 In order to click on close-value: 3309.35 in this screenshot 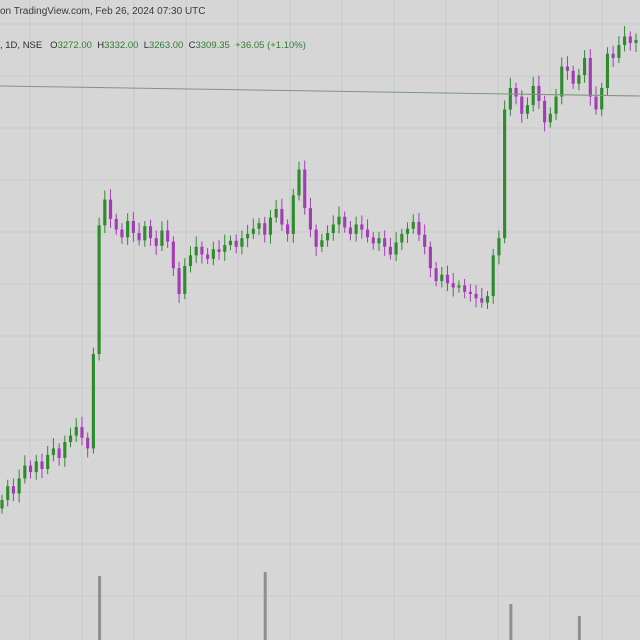, I will do `click(212, 45)`.